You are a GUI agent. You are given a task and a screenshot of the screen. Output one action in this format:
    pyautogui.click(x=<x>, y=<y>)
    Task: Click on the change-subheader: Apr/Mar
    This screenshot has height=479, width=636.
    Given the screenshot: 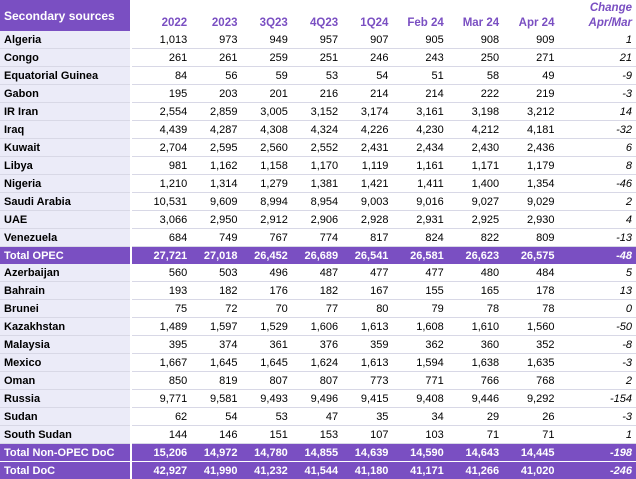 What is the action you would take?
    pyautogui.click(x=597, y=23)
    